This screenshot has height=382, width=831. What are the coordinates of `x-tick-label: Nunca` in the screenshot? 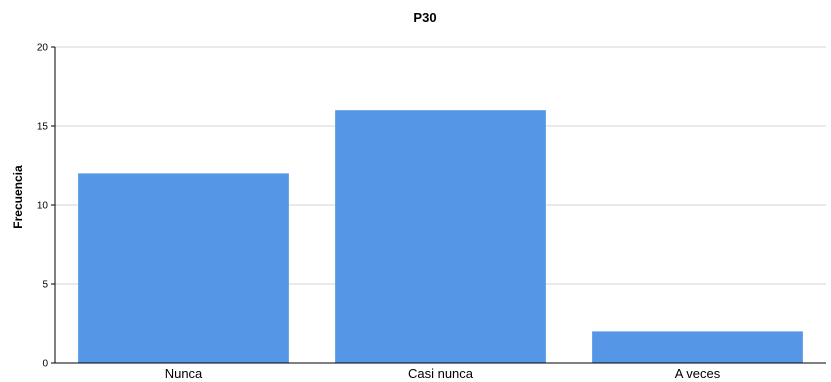 It's located at (184, 373).